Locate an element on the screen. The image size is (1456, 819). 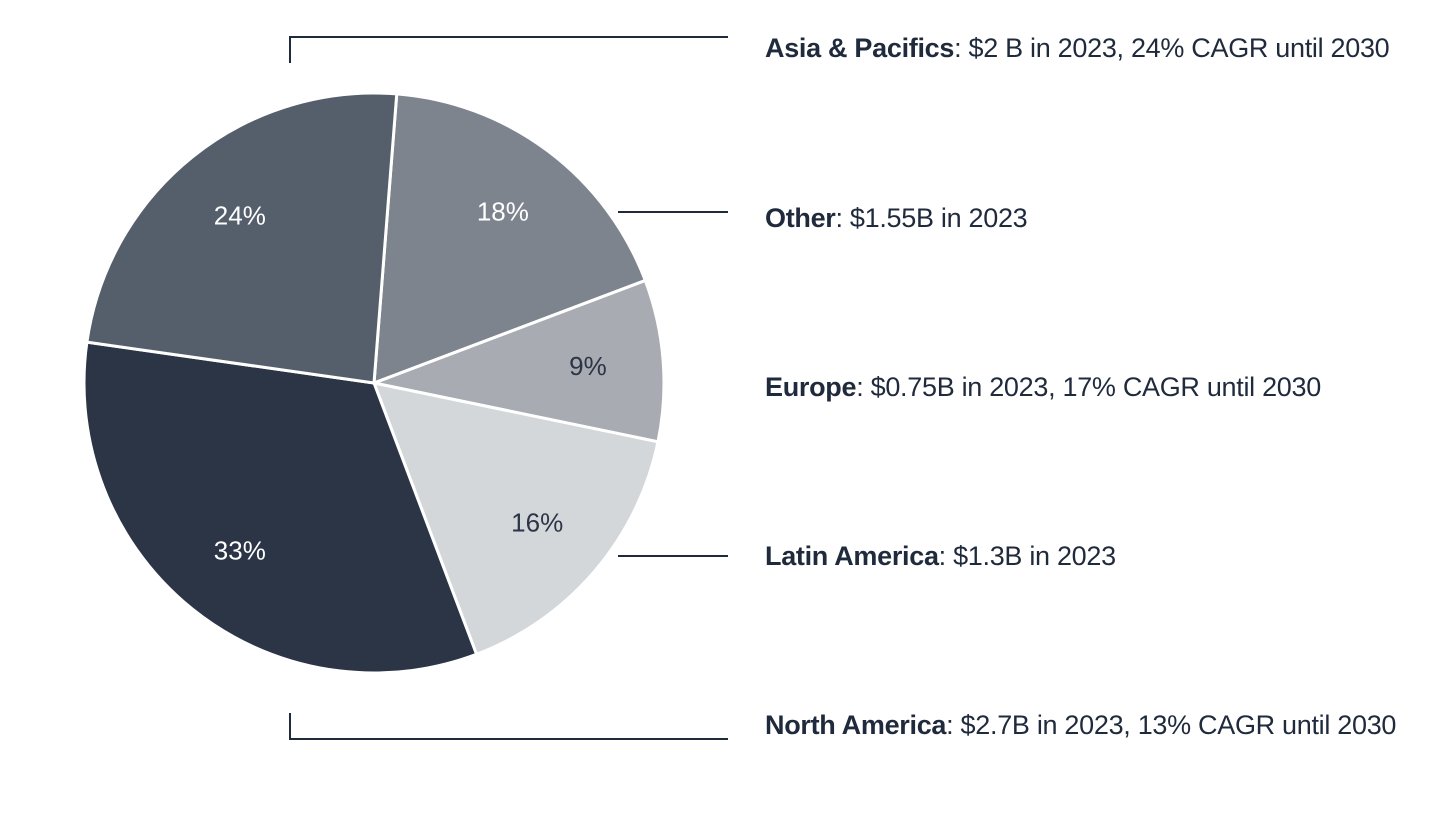
pie-slice-label: 9% is located at coordinates (588, 366).